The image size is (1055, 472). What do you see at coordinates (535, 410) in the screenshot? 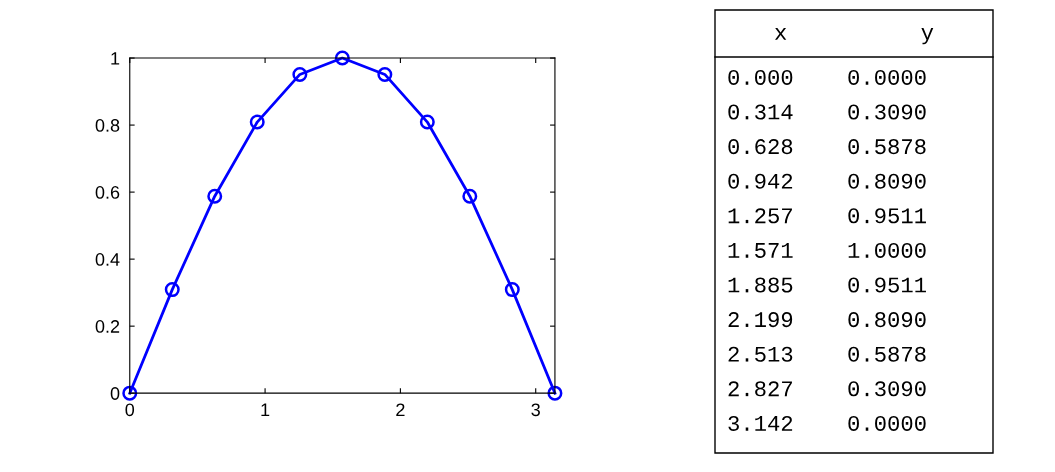
I see `x-tick-label: 3` at bounding box center [535, 410].